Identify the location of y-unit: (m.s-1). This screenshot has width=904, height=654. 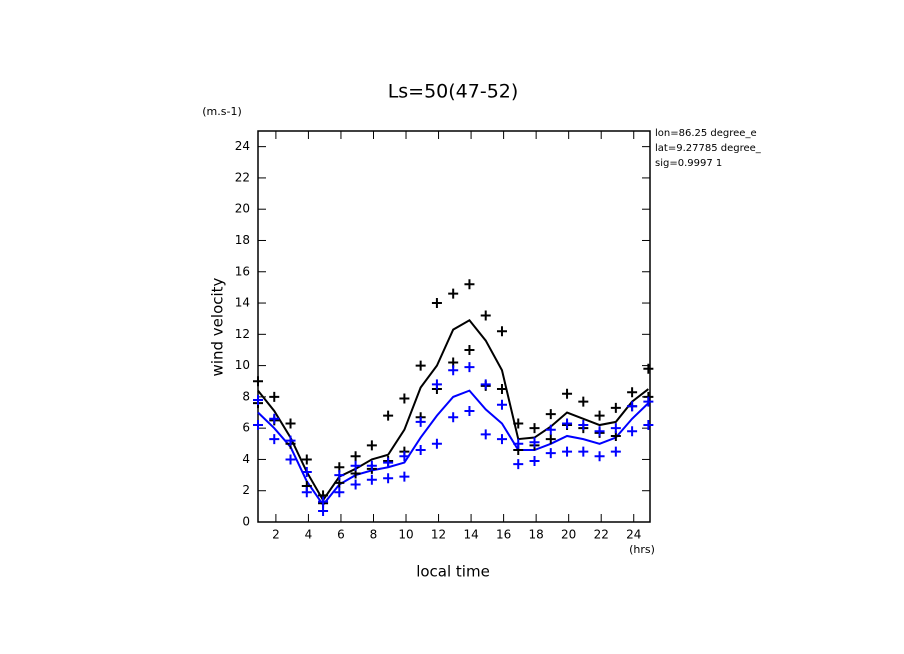
(222, 111).